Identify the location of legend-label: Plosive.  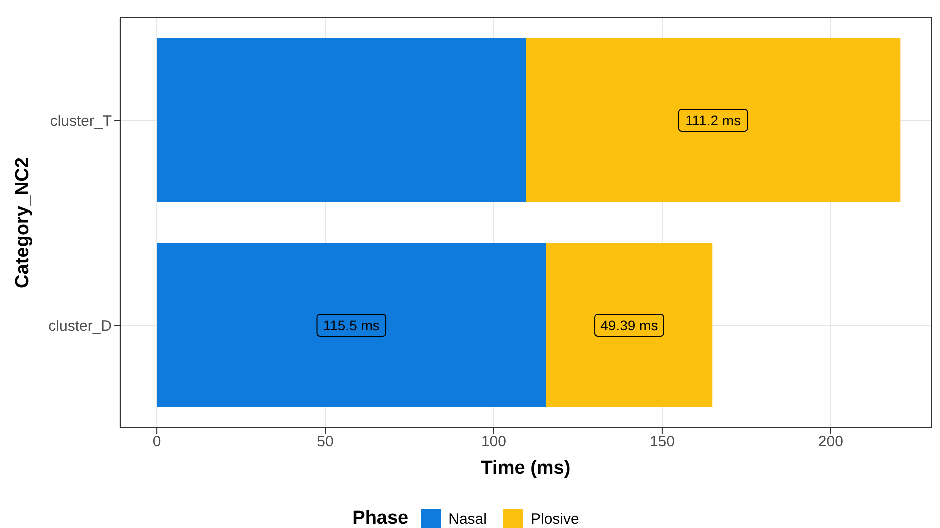
(555, 519).